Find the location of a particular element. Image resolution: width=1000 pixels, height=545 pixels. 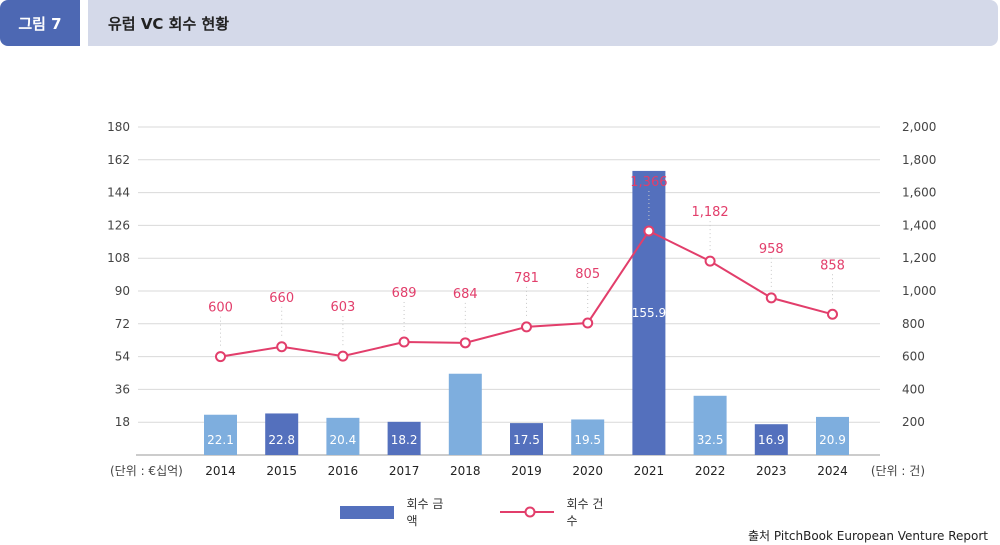

y-left-tick-label: 180 is located at coordinates (118, 127).